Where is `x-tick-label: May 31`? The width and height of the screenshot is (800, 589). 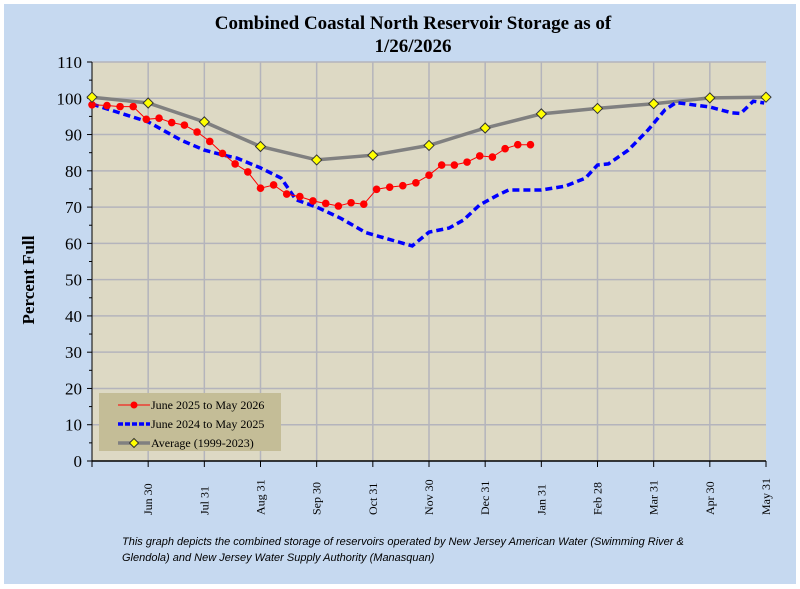
x-tick-label: May 31 is located at coordinates (766, 496).